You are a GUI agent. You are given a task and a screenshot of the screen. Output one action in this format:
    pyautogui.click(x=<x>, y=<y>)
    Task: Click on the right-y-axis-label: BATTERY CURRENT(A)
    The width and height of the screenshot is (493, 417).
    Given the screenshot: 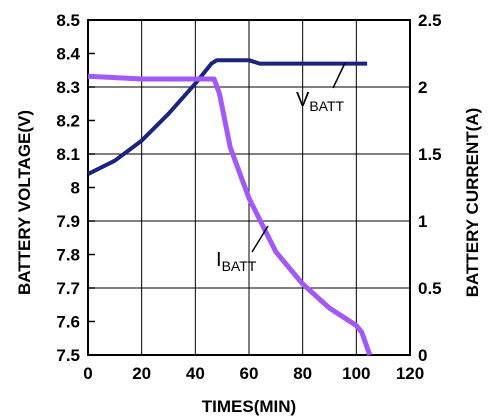 What is the action you would take?
    pyautogui.click(x=472, y=203)
    